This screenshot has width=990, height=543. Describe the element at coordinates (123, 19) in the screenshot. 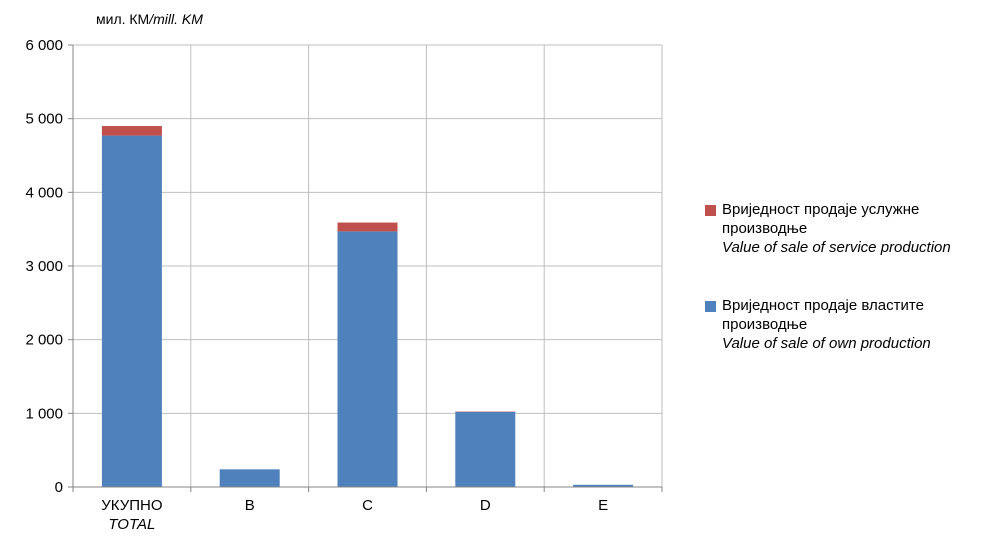

I see `unit-label-local: мил. КМ` at that location.